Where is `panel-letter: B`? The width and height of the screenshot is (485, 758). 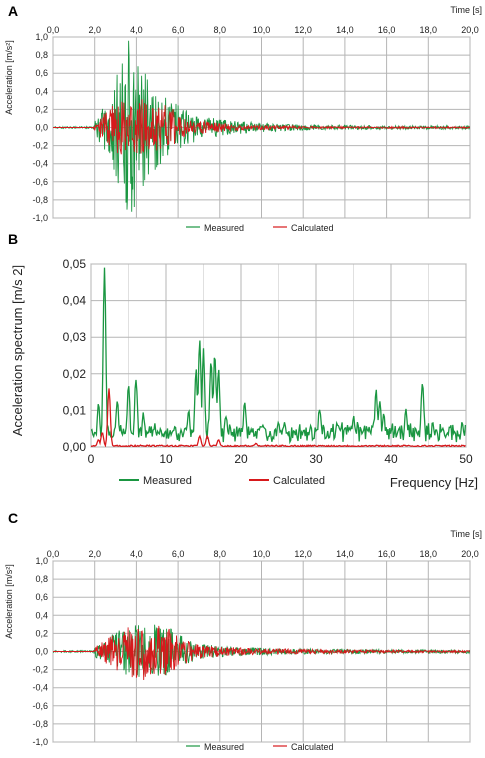 panel-letter: B is located at coordinates (13, 239).